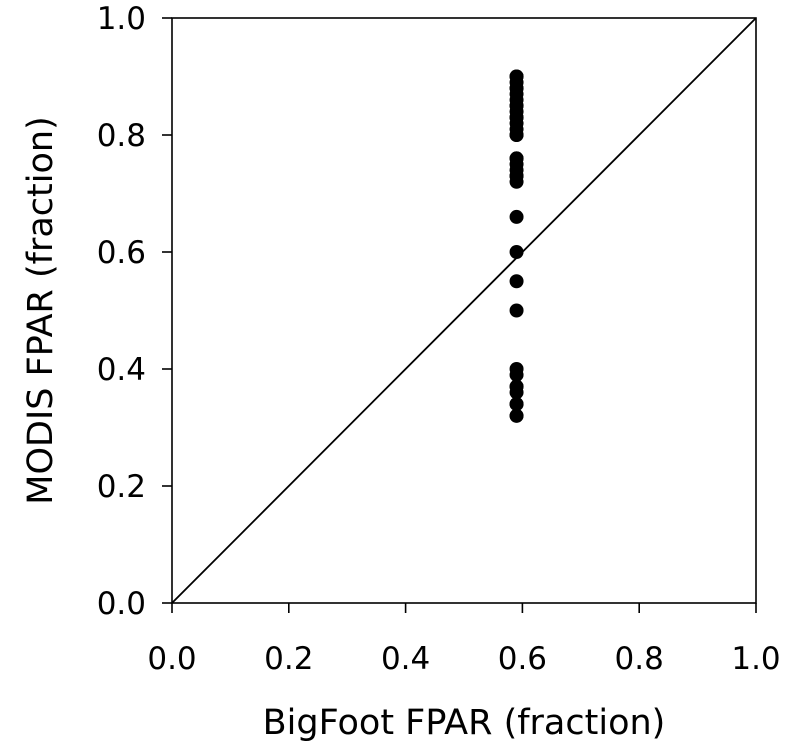 This screenshot has width=793, height=756. Describe the element at coordinates (639, 659) in the screenshot. I see `x-tick-label: 0.8` at that location.